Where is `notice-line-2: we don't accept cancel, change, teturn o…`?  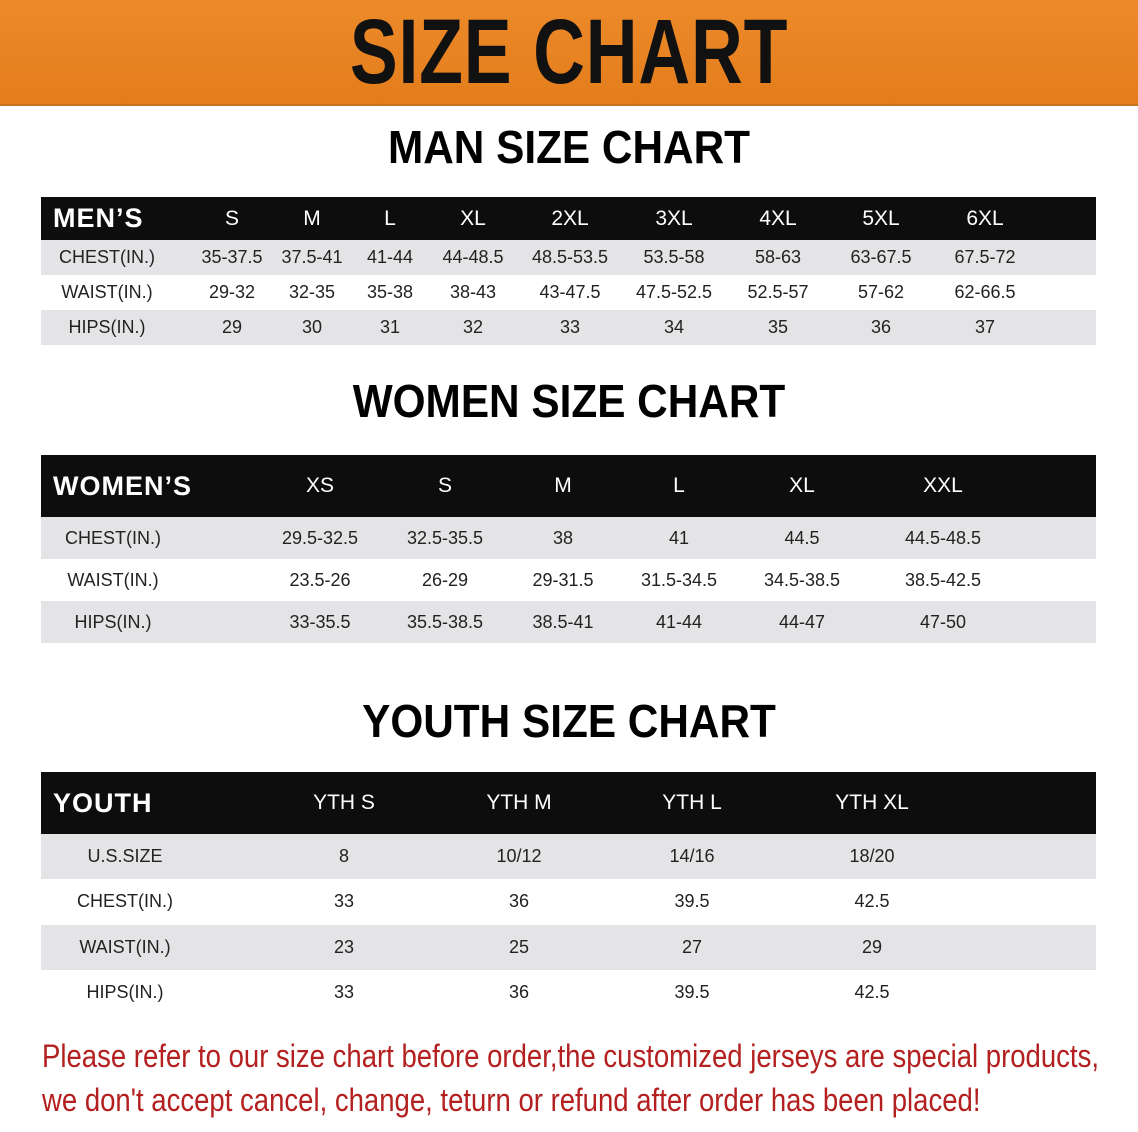 notice-line-2: we don't accept cancel, change, teturn o… is located at coordinates (511, 1100).